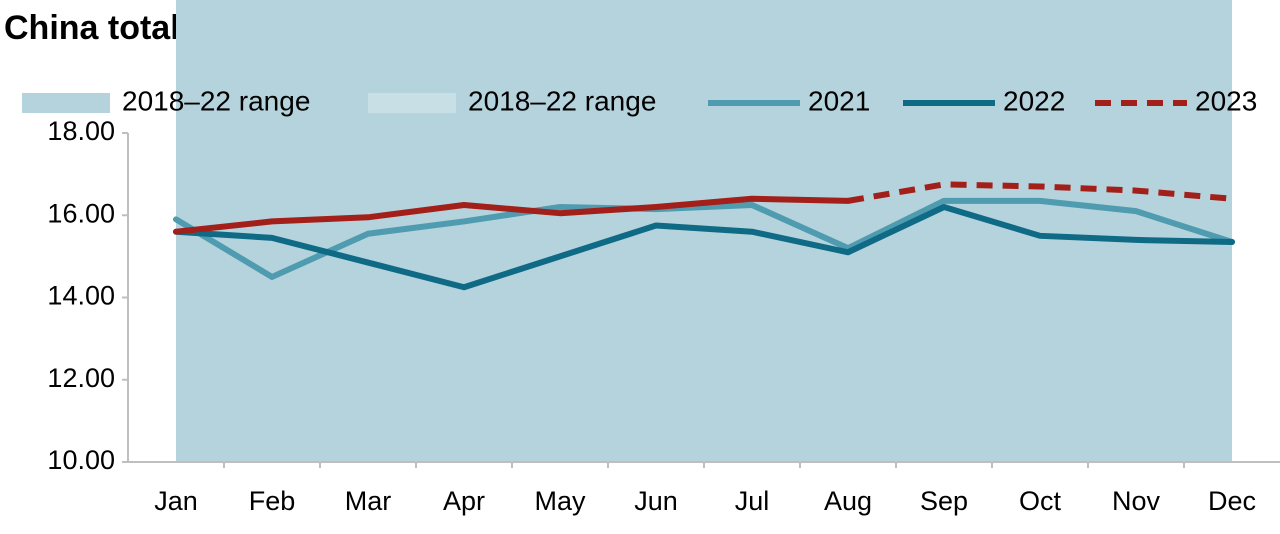  I want to click on x-tick-label: Feb, so click(272, 501).